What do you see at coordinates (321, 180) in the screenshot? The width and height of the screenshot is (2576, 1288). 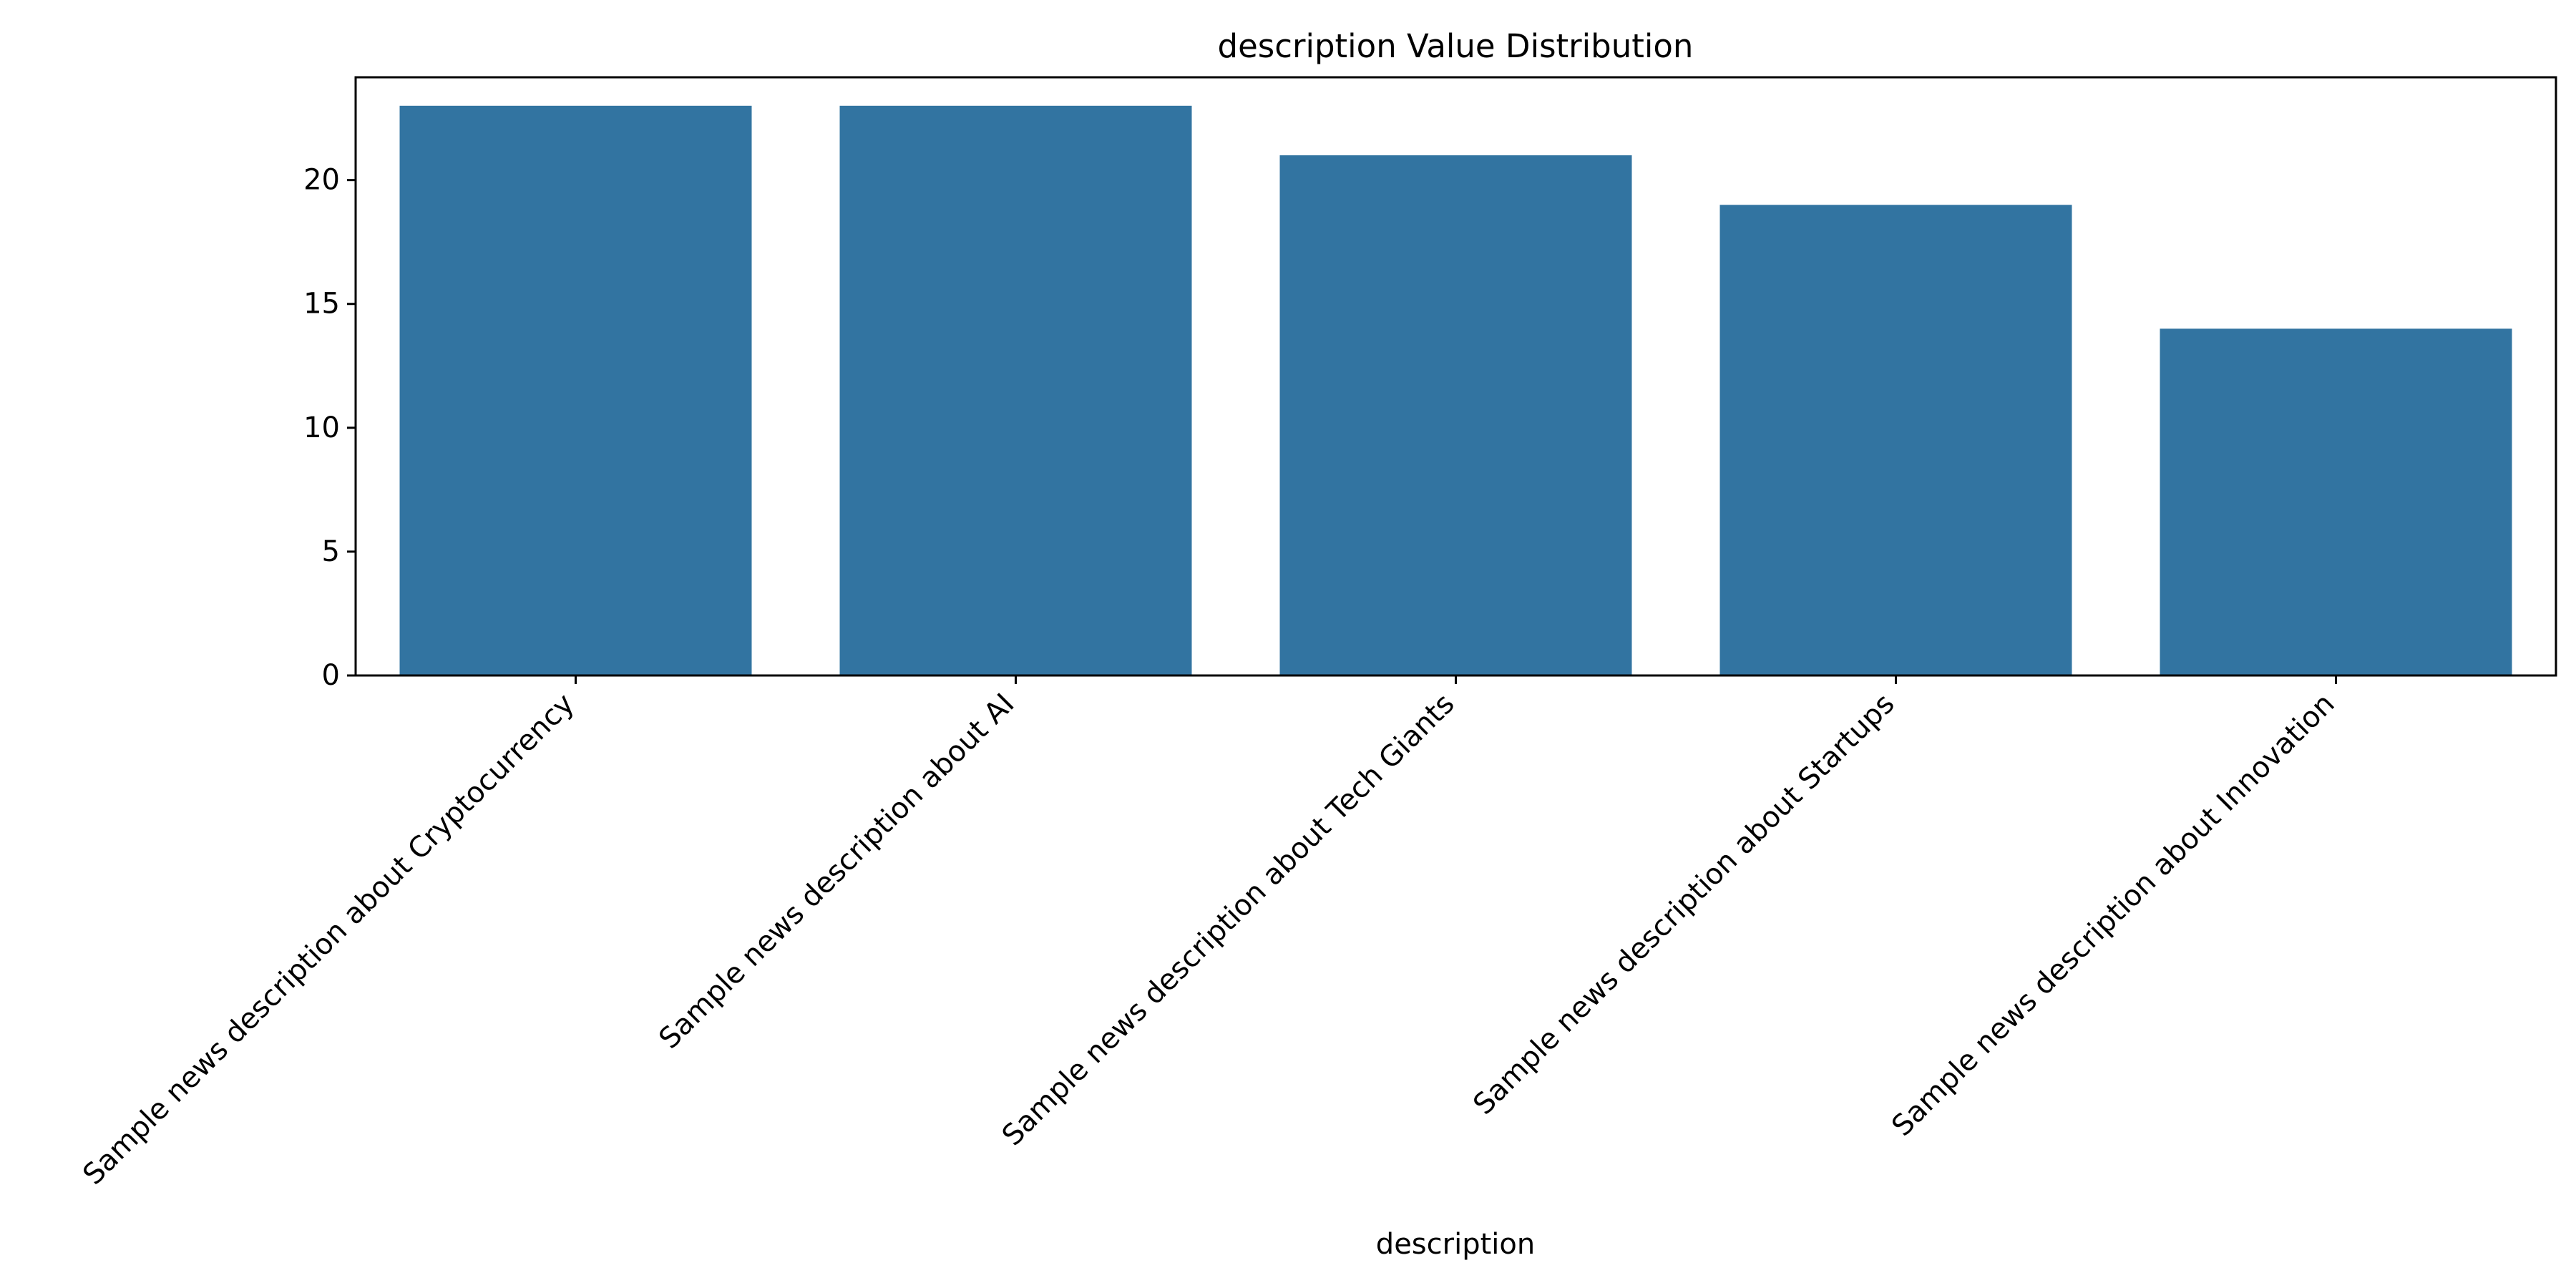 I see `y-tick-label: 20` at bounding box center [321, 180].